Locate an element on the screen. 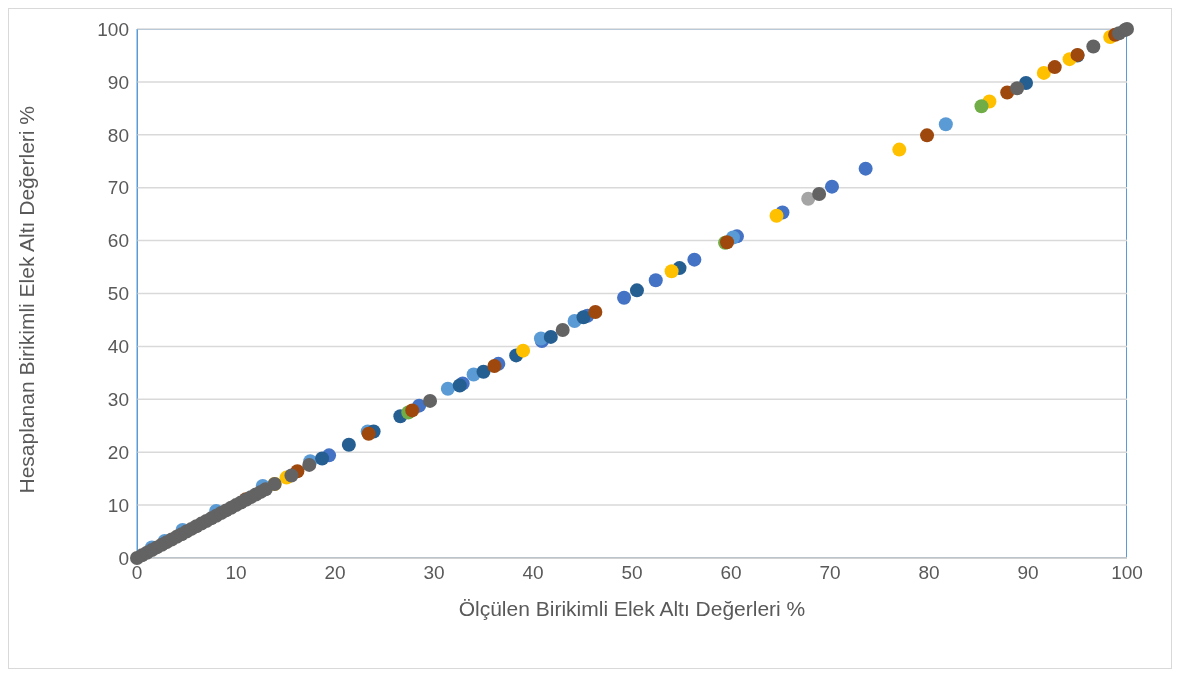 This screenshot has height=677, width=1180. x-tick-label: 100 is located at coordinates (1127, 573).